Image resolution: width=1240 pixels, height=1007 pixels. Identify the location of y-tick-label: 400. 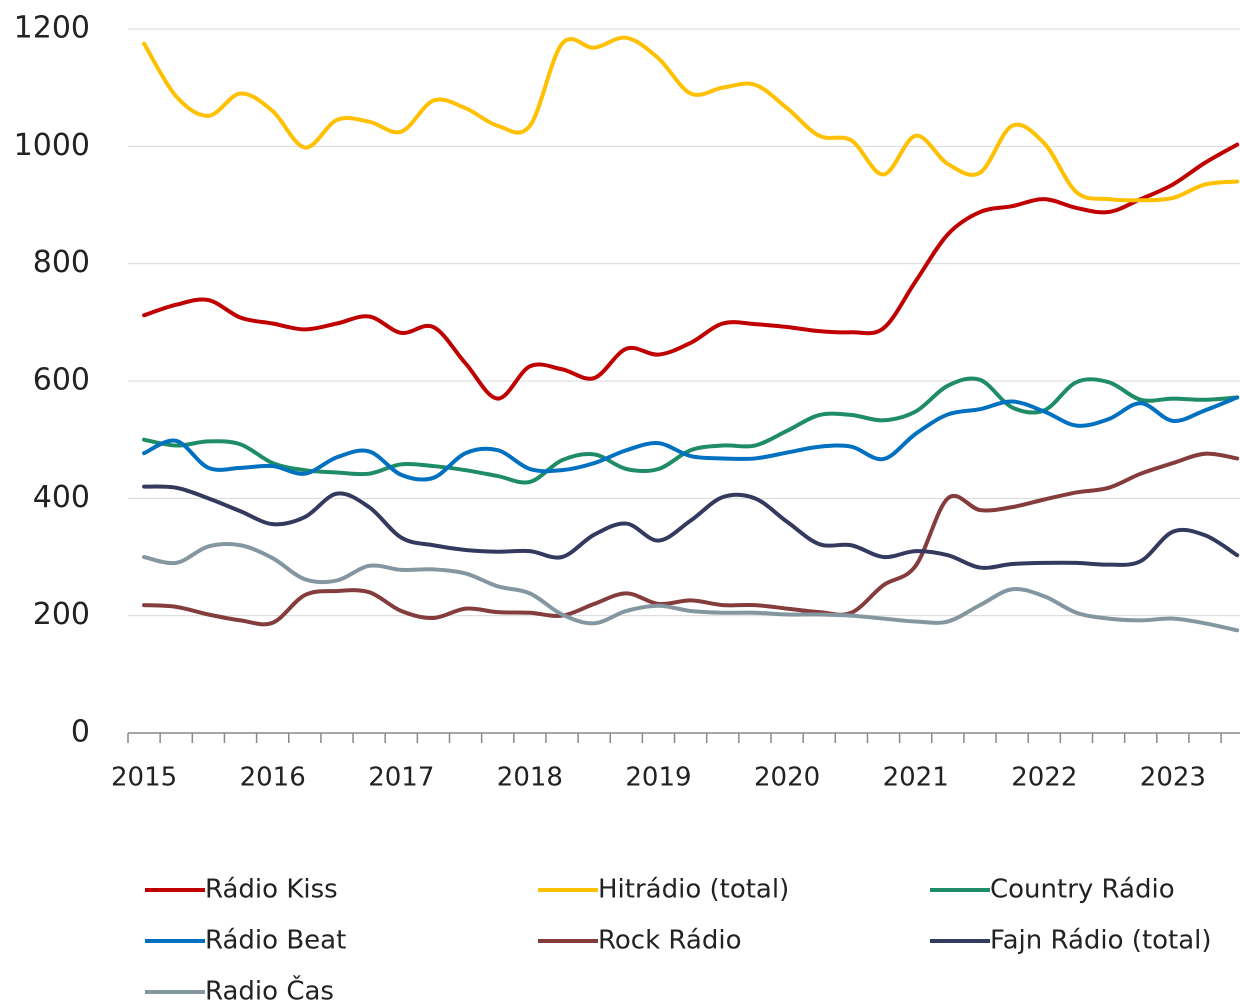
(61, 497).